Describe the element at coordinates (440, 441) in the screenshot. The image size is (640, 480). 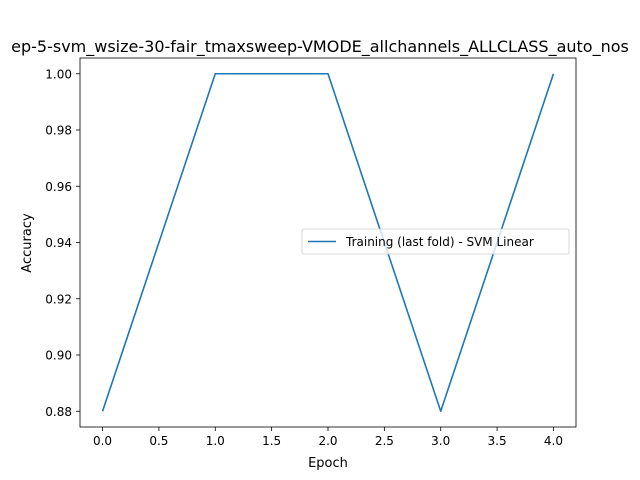
I see `x-tick-label: 3.0` at that location.